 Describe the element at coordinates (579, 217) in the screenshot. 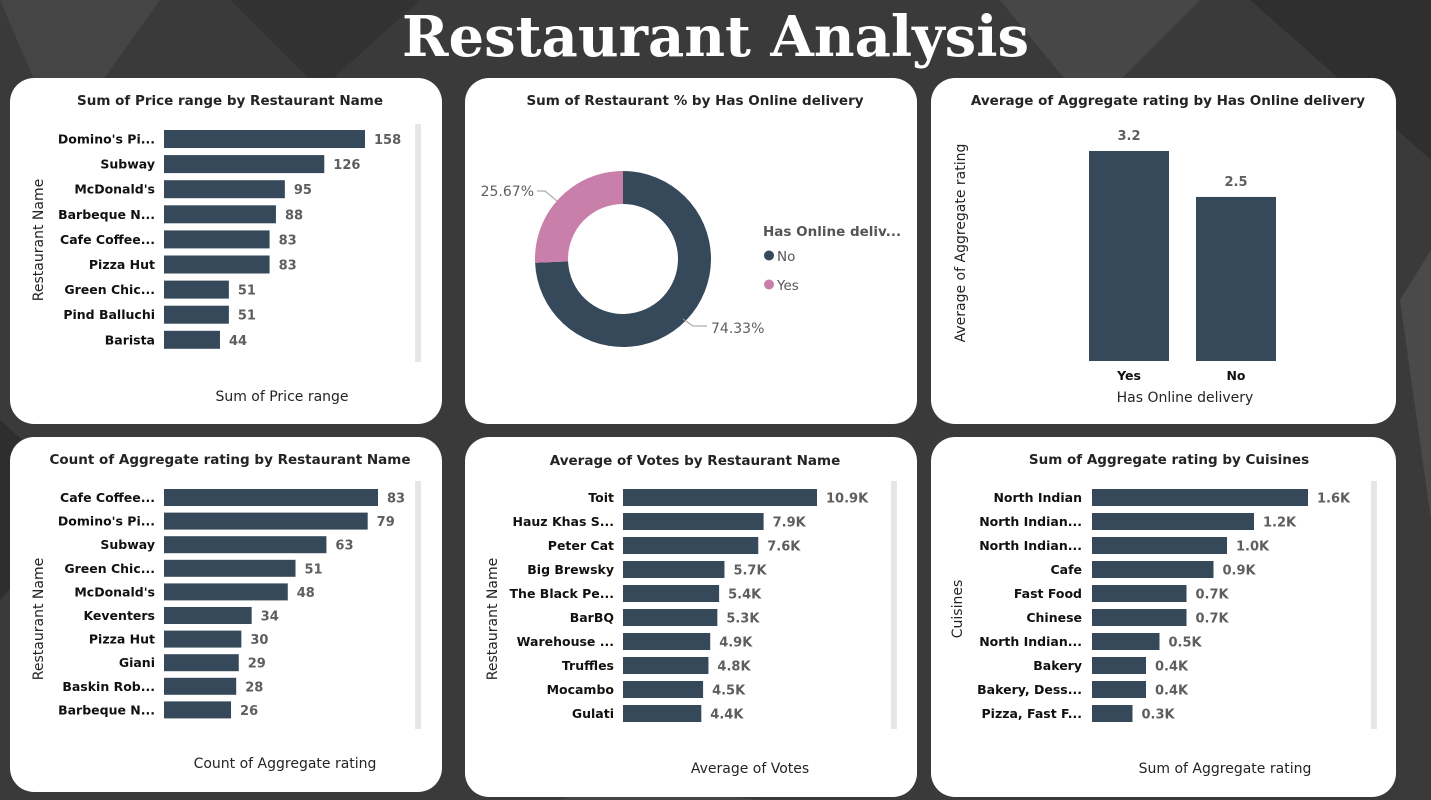

I see `donut-slice-yes` at that location.